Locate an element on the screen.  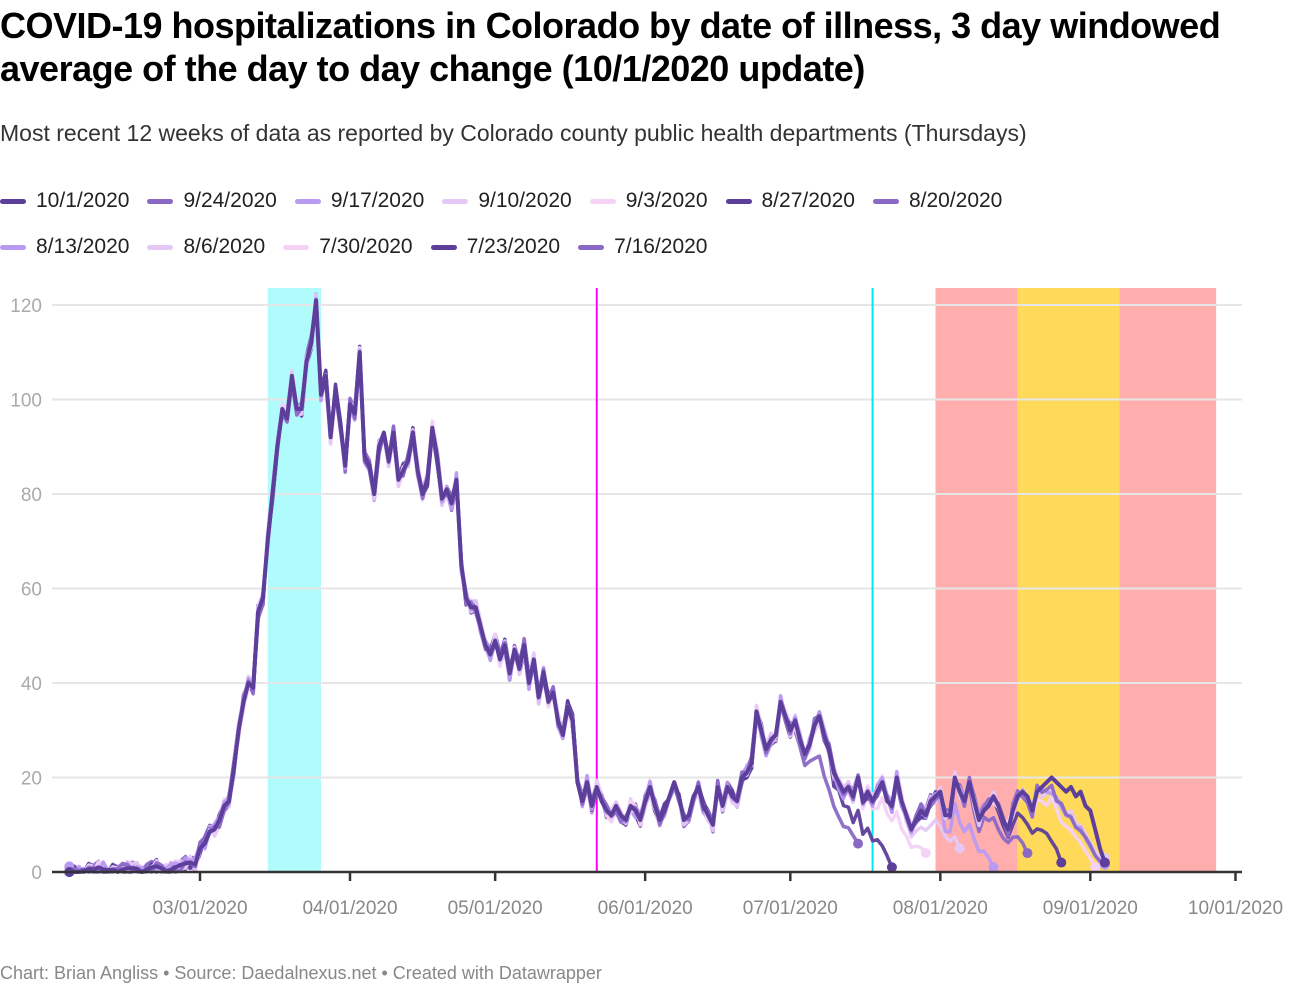
legend-item: 8/27/2020 is located at coordinates (790, 201).